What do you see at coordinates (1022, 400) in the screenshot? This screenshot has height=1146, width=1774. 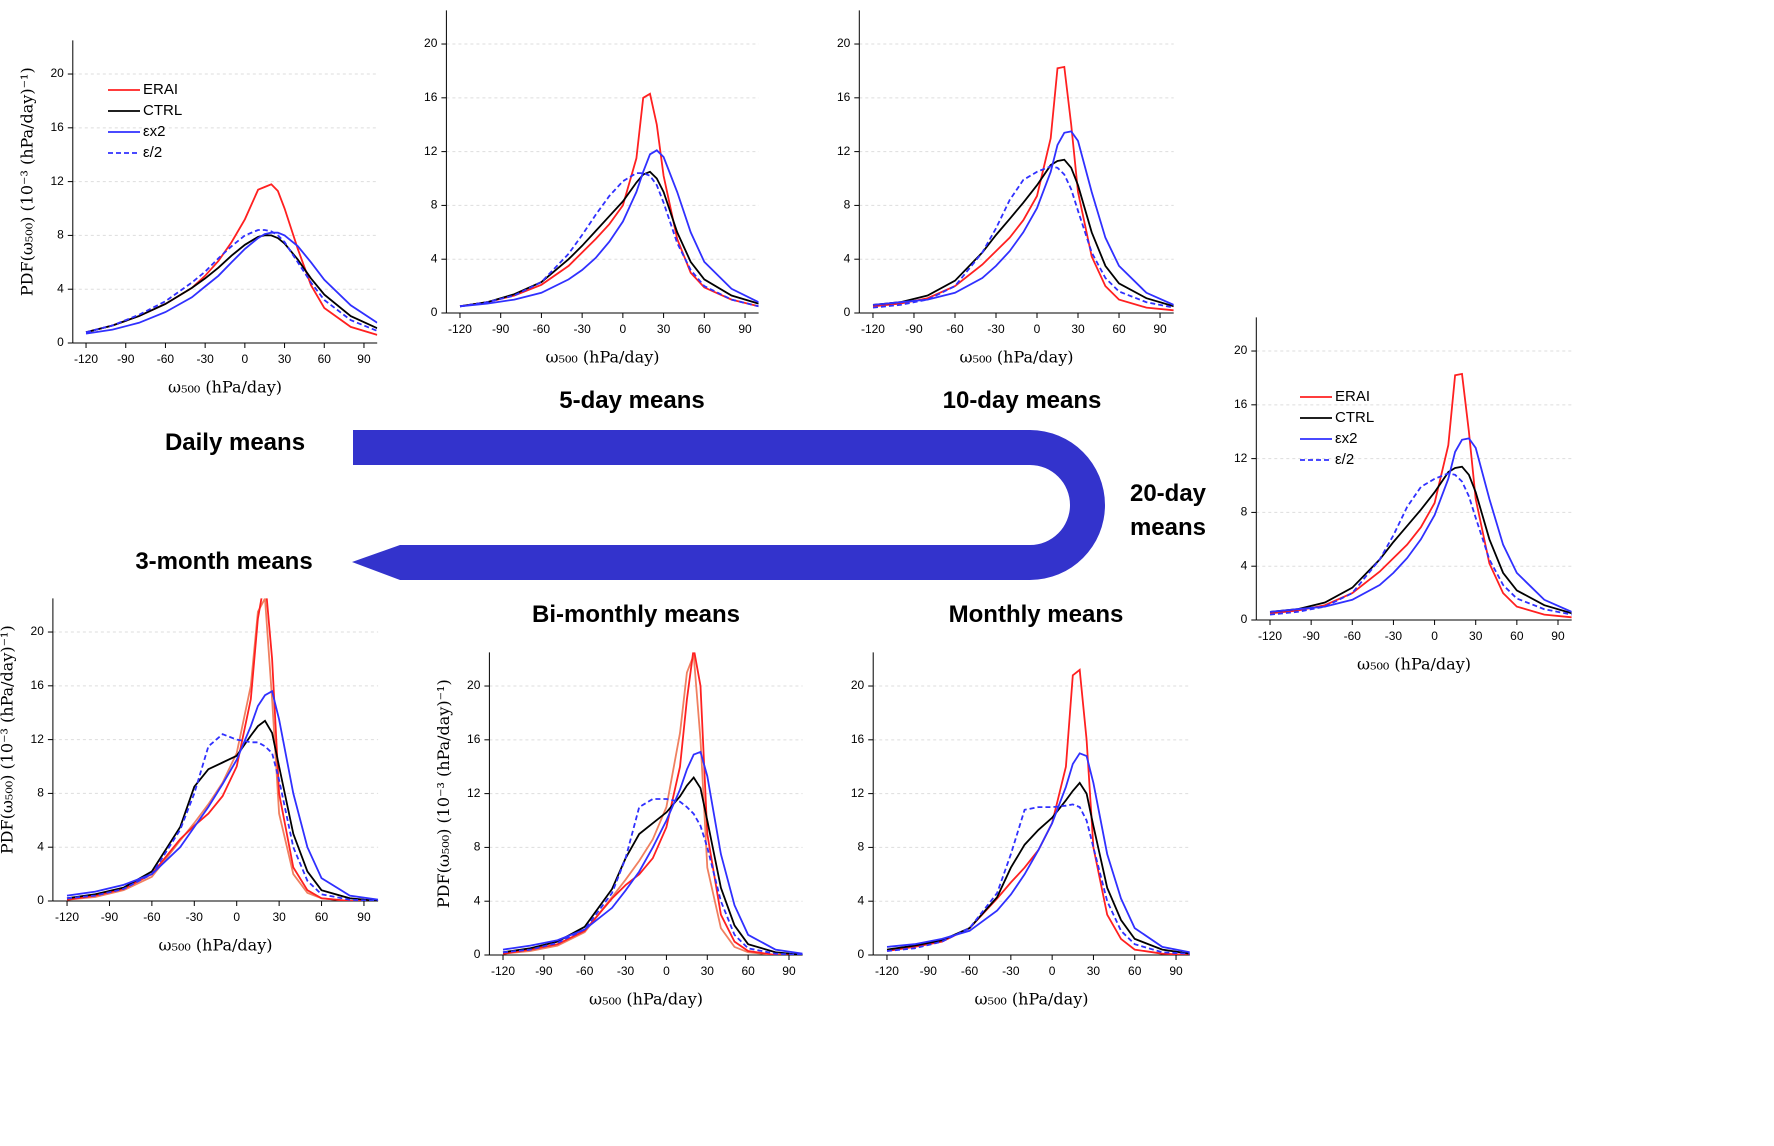 I see `chart-title: 10-day means` at bounding box center [1022, 400].